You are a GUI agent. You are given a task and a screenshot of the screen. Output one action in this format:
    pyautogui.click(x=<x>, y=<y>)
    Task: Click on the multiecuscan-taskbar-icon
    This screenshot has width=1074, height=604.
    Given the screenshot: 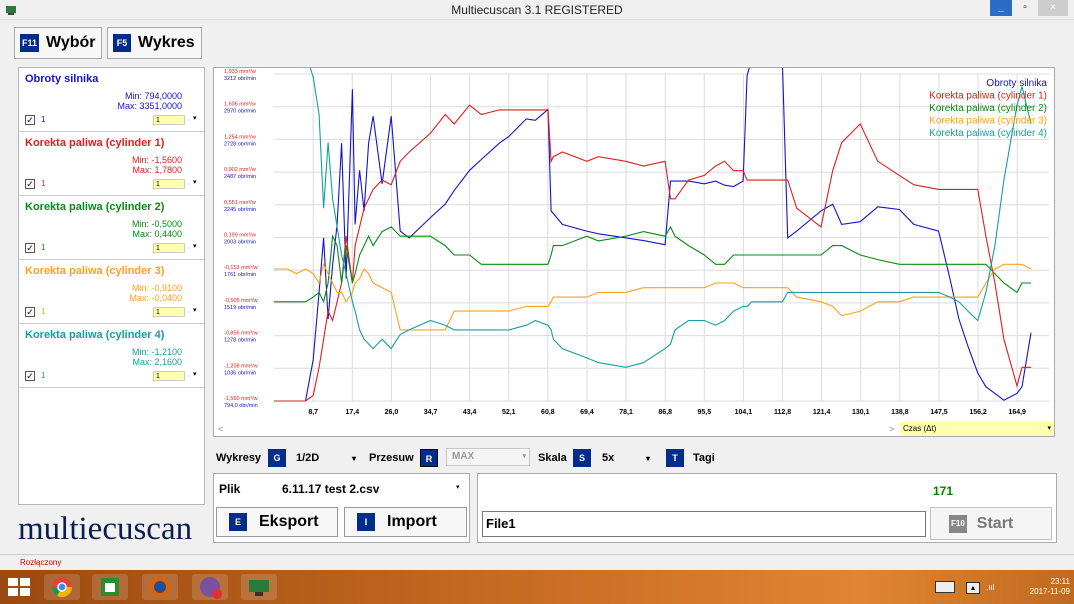 What is the action you would take?
    pyautogui.click(x=259, y=587)
    